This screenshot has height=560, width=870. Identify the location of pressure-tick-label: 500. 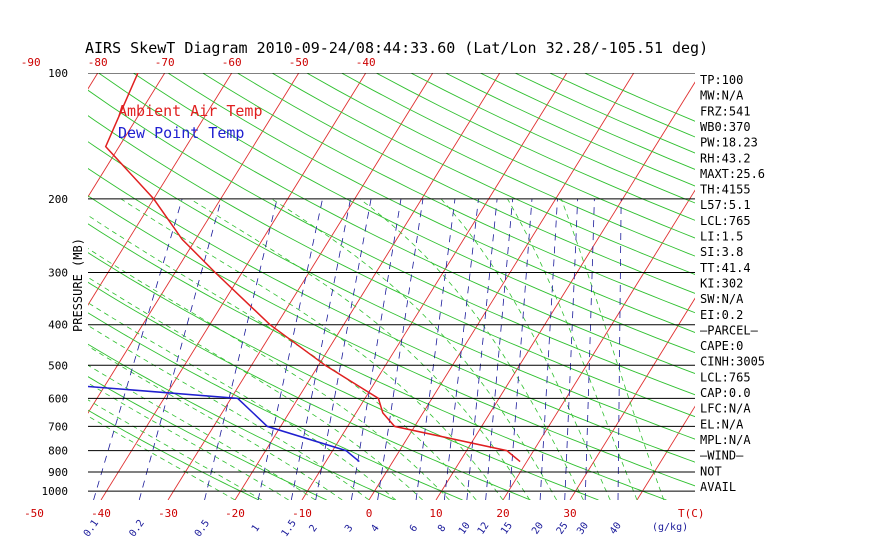
(58, 365).